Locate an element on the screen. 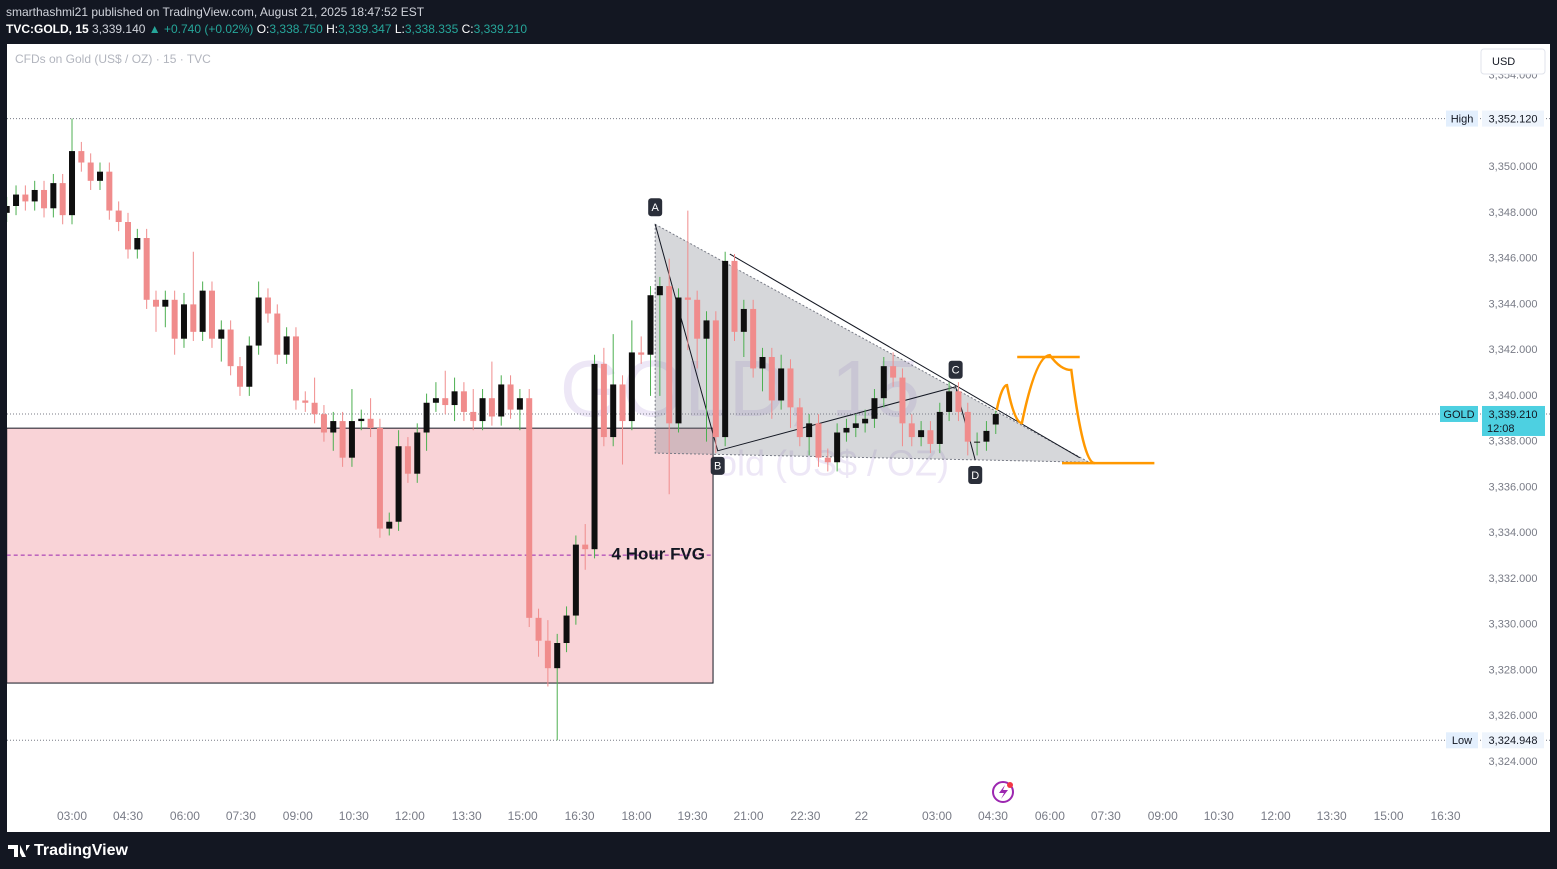 Image resolution: width=1557 pixels, height=869 pixels. x-tick-label: 12:00 is located at coordinates (410, 816).